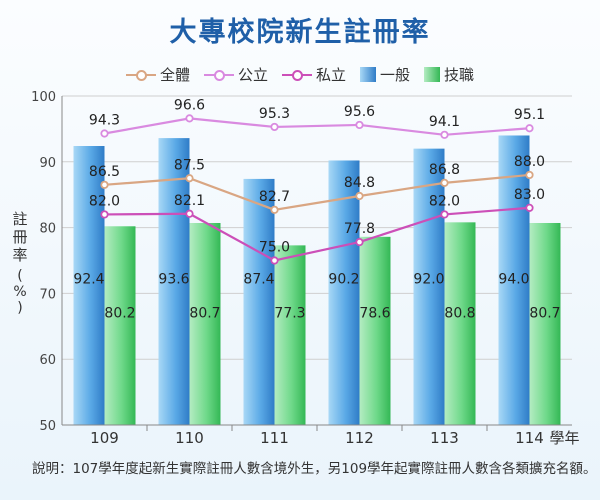  What do you see at coordinates (259, 301) in the screenshot?
I see `bar-一般-111` at bounding box center [259, 301].